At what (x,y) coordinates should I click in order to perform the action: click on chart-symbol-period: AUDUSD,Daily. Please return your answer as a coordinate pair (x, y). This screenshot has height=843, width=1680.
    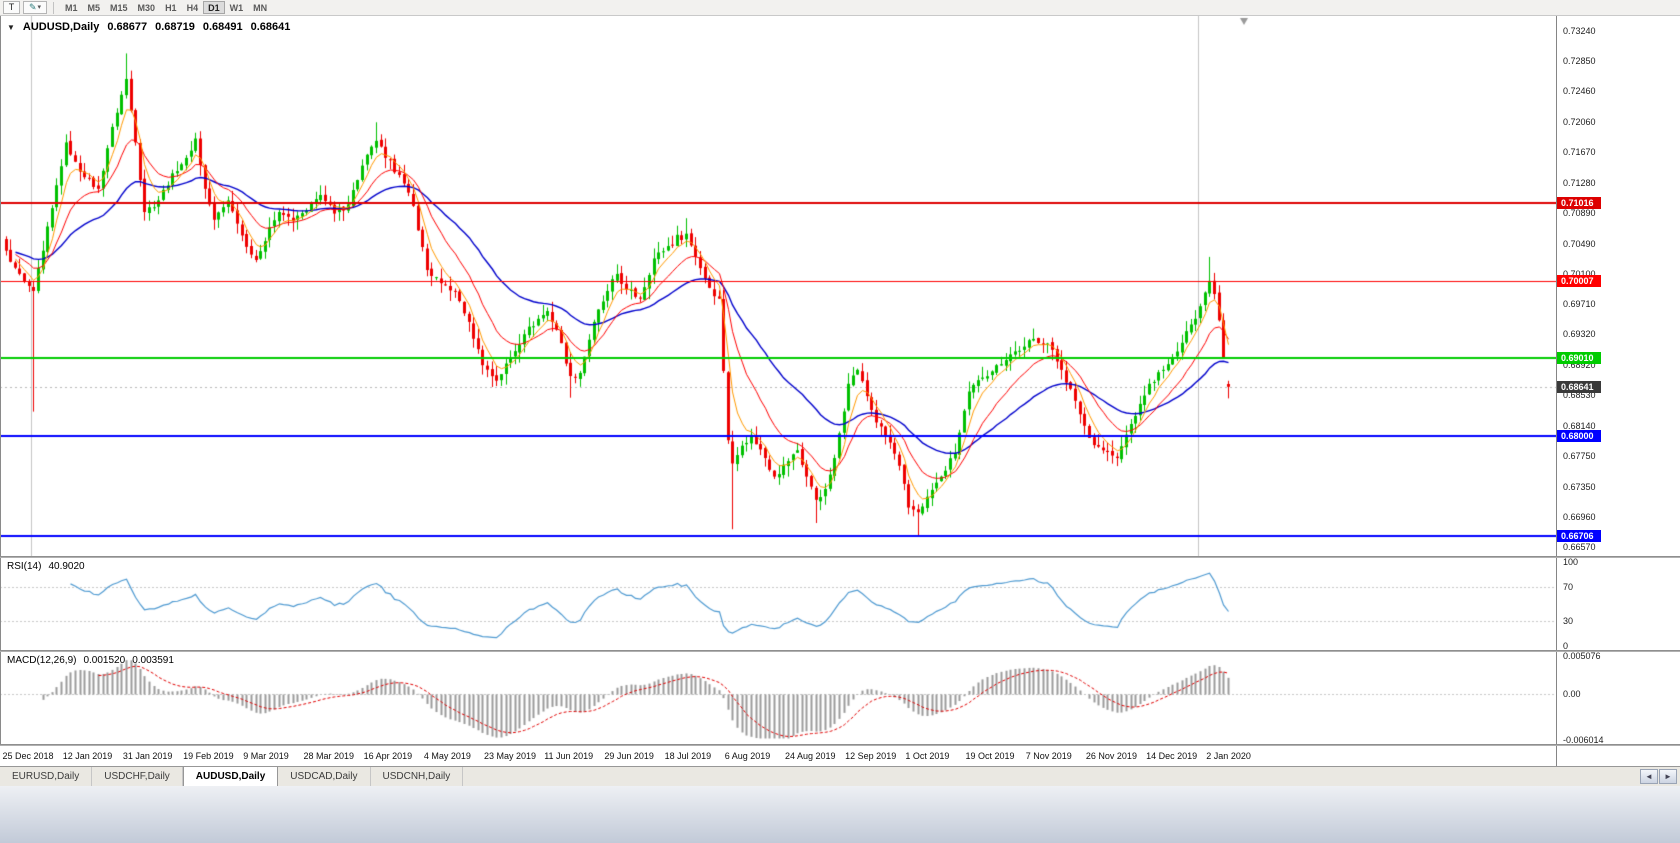
    Looking at the image, I should click on (61, 27).